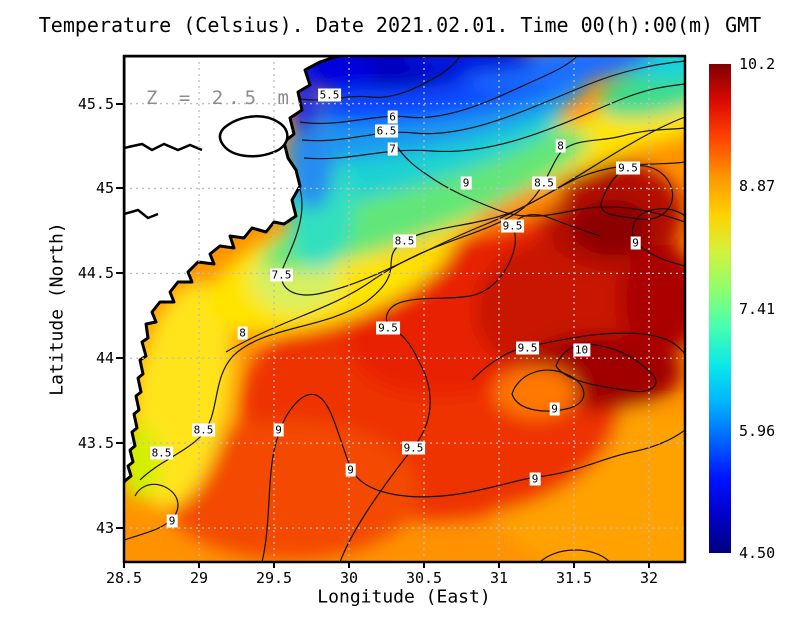 The width and height of the screenshot is (800, 618). Describe the element at coordinates (104, 188) in the screenshot. I see `y-tick-label: 45` at that location.